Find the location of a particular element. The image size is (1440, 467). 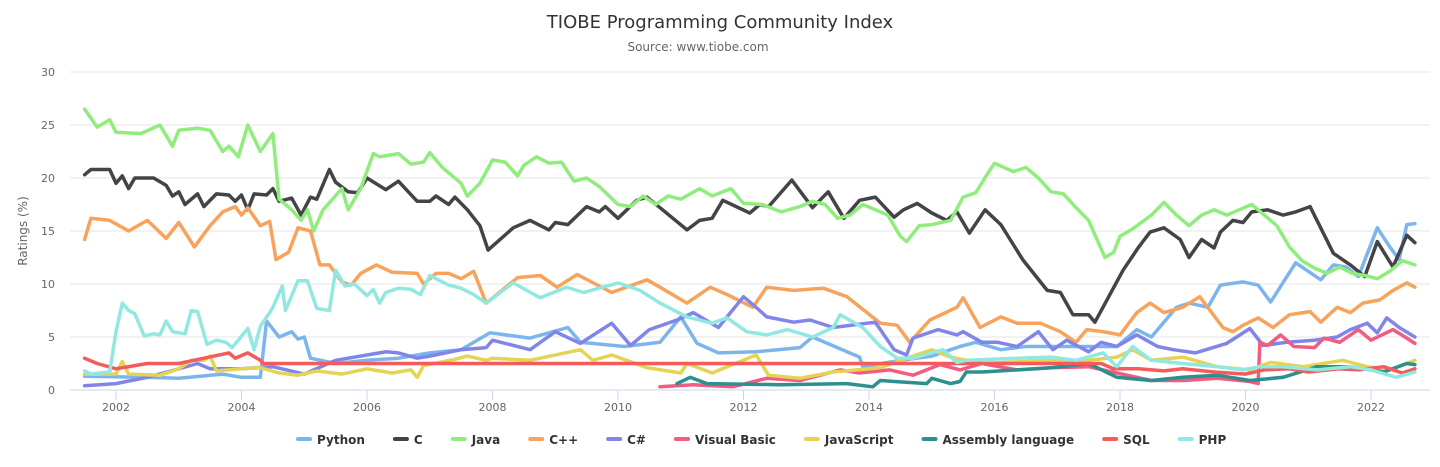

legend-item-php: PHP is located at coordinates (1202, 440).